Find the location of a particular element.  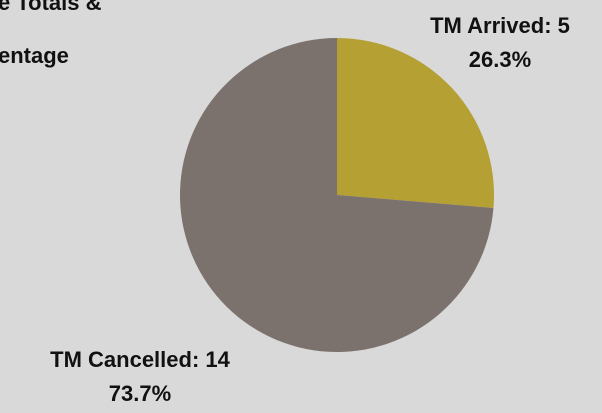

slice-label: TM Cancelled: 14 is located at coordinates (140, 359).